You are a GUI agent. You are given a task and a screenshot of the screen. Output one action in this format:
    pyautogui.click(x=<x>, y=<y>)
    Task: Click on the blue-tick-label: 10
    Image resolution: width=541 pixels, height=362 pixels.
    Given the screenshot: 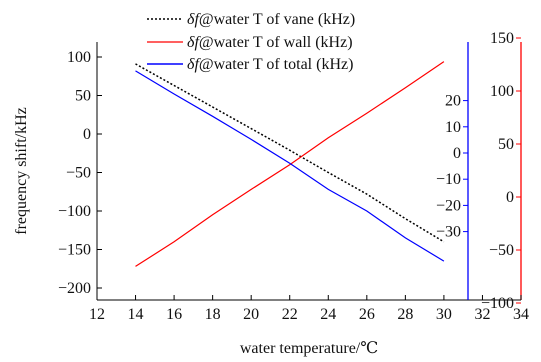 What is the action you would take?
    pyautogui.click(x=453, y=127)
    